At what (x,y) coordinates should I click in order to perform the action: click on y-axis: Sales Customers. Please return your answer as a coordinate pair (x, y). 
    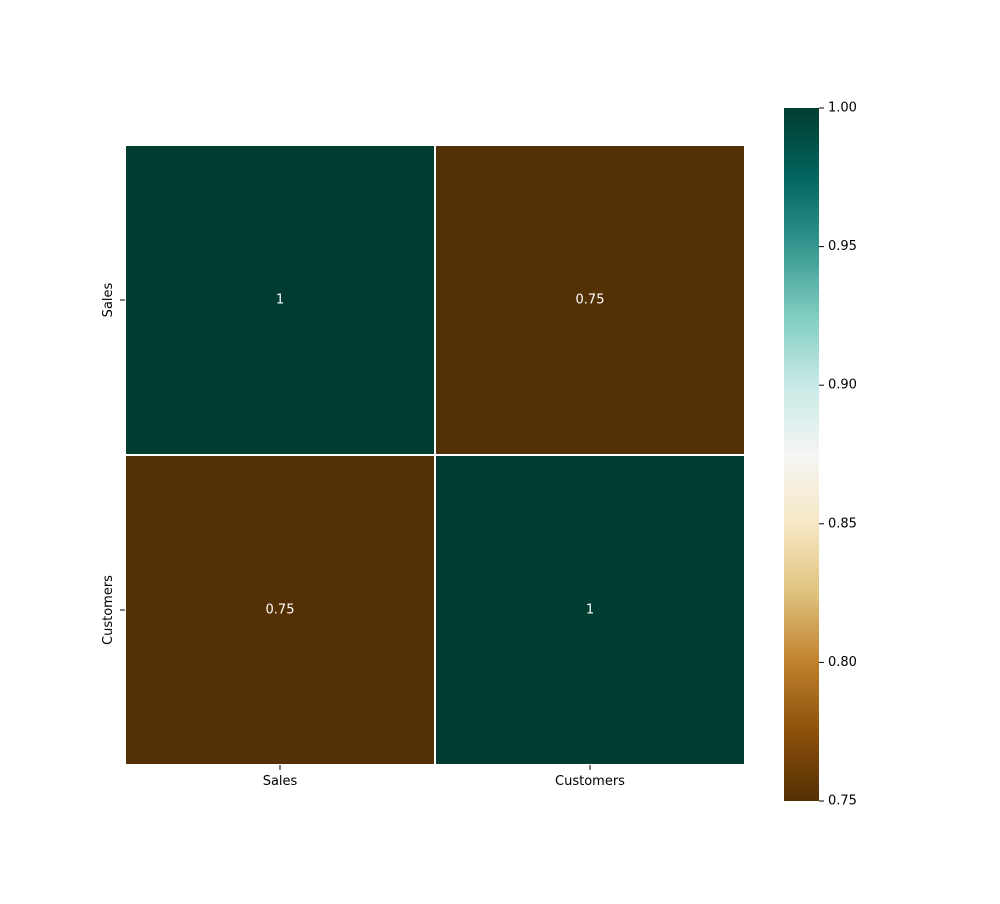
    Looking at the image, I should click on (113, 463).